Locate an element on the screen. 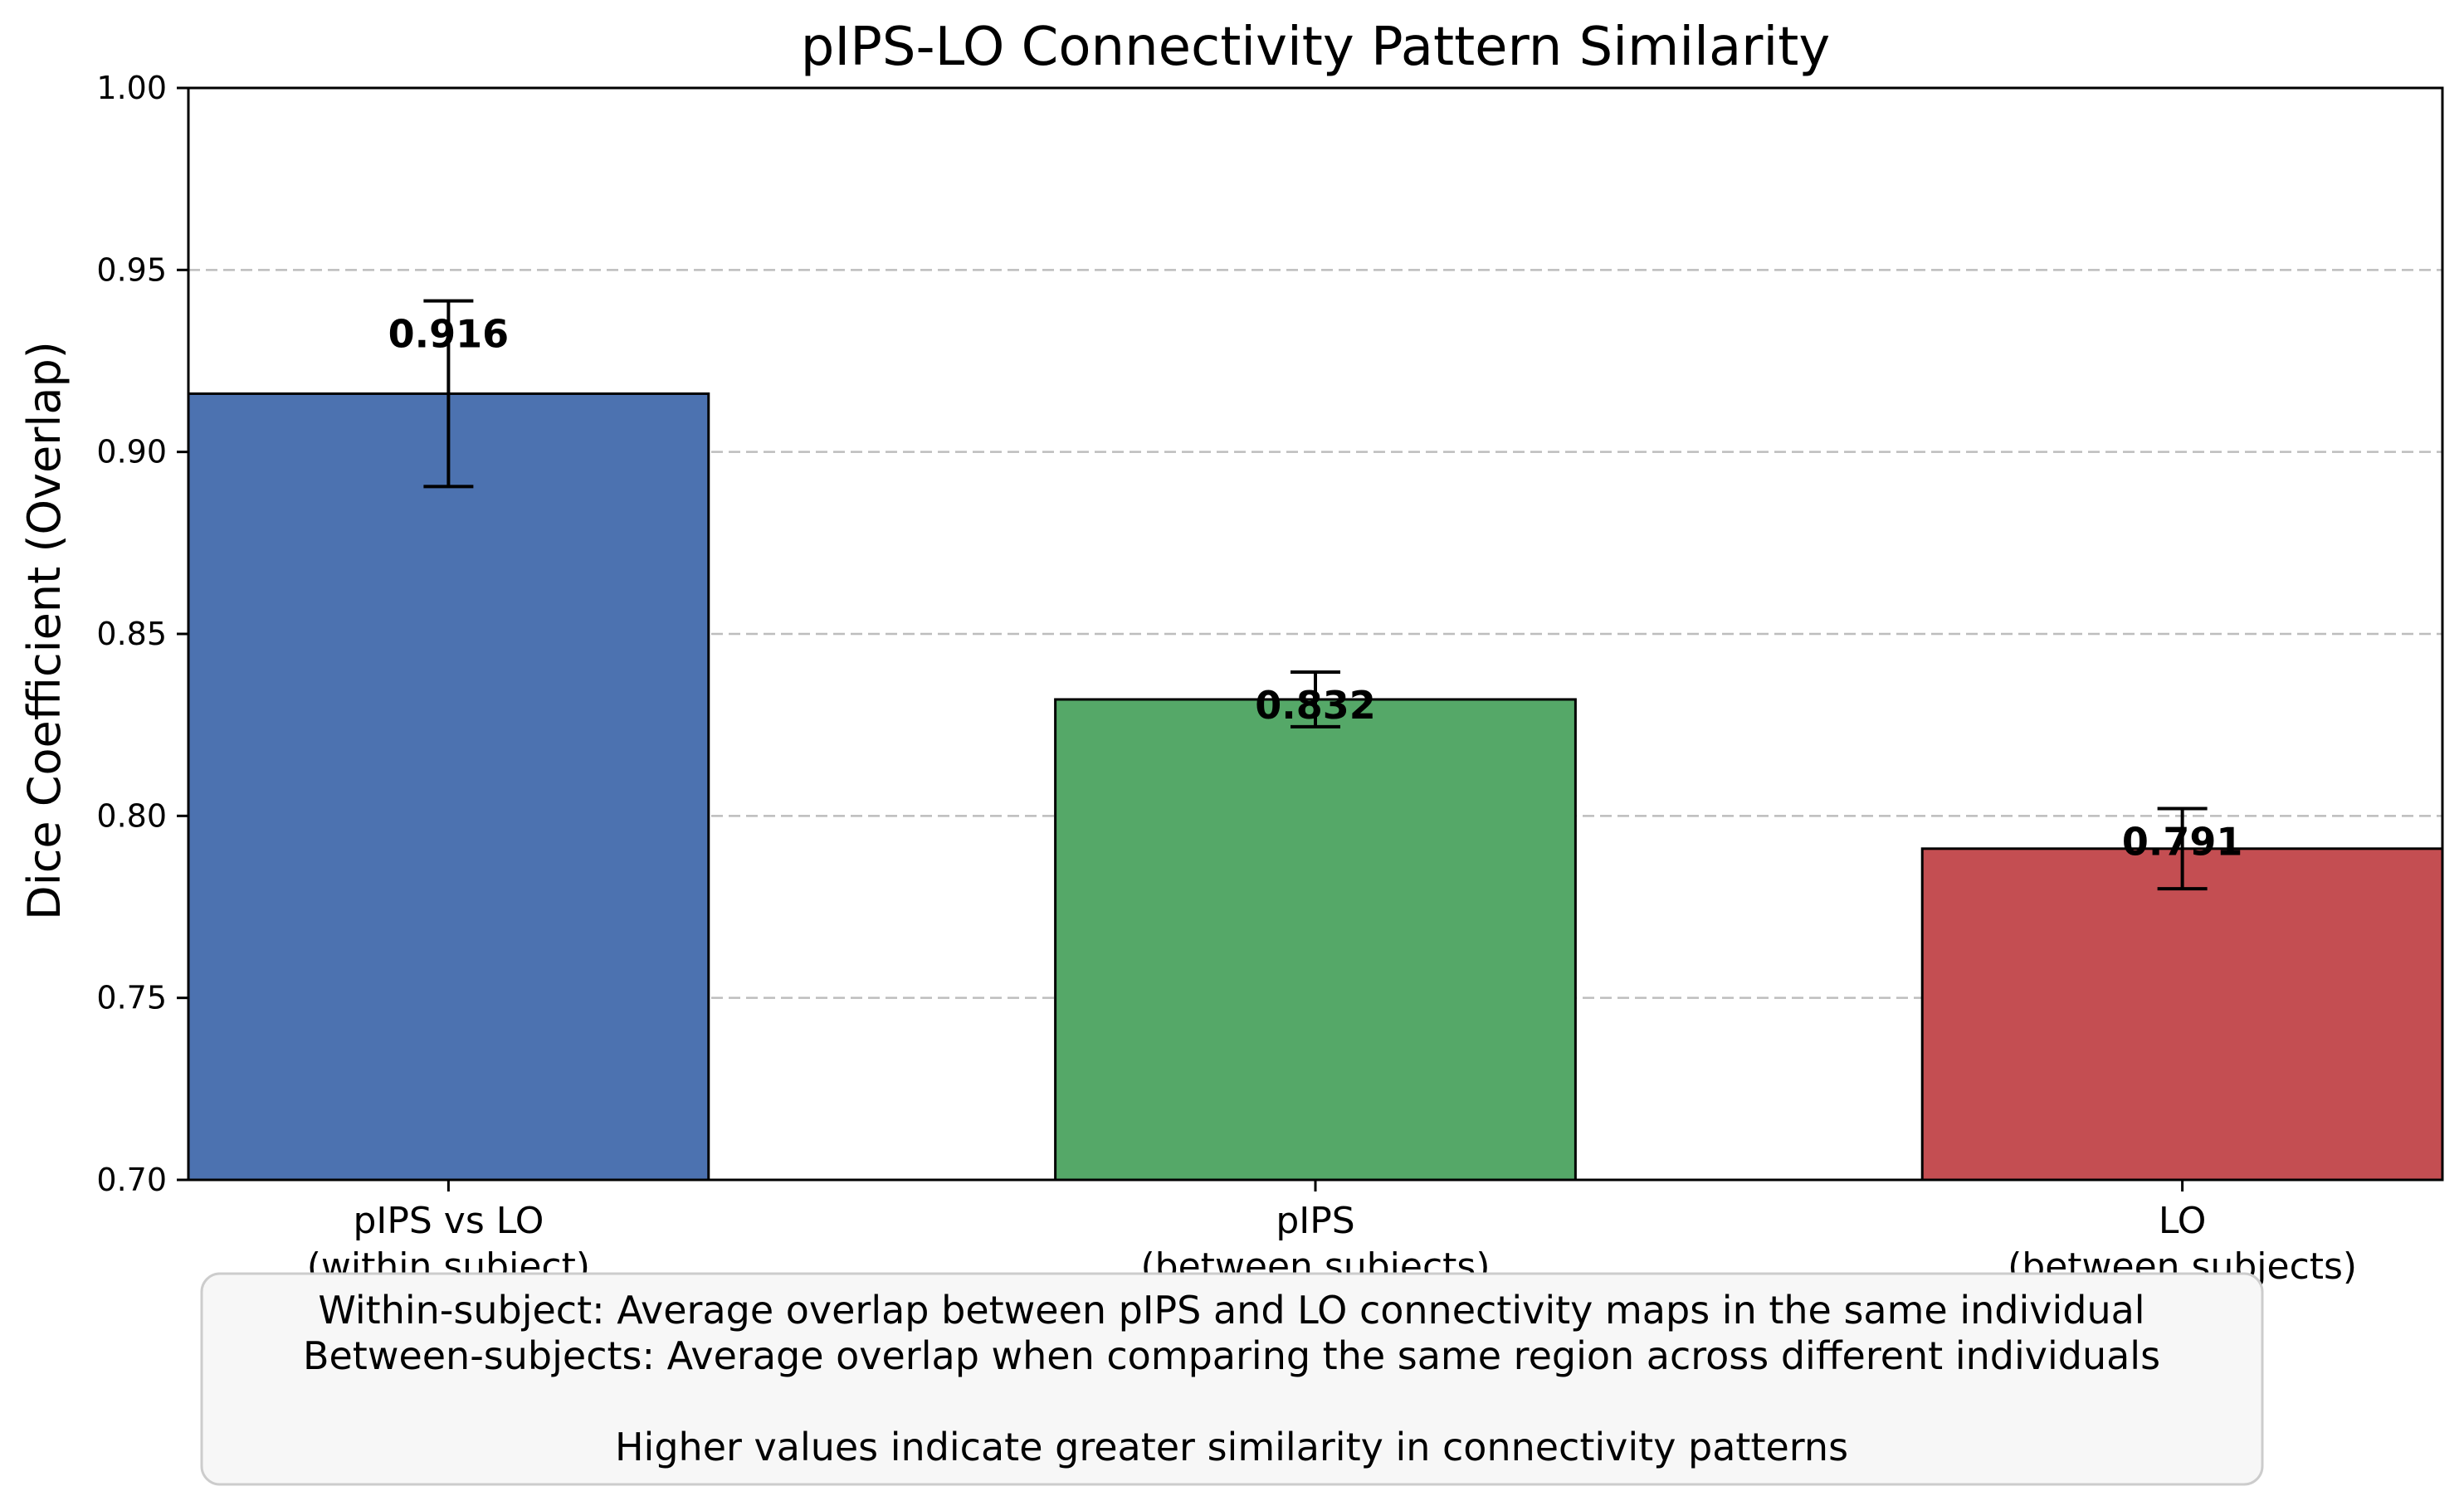 This screenshot has height=1496, width=2464. annotation-box-background is located at coordinates (1232, 1379).